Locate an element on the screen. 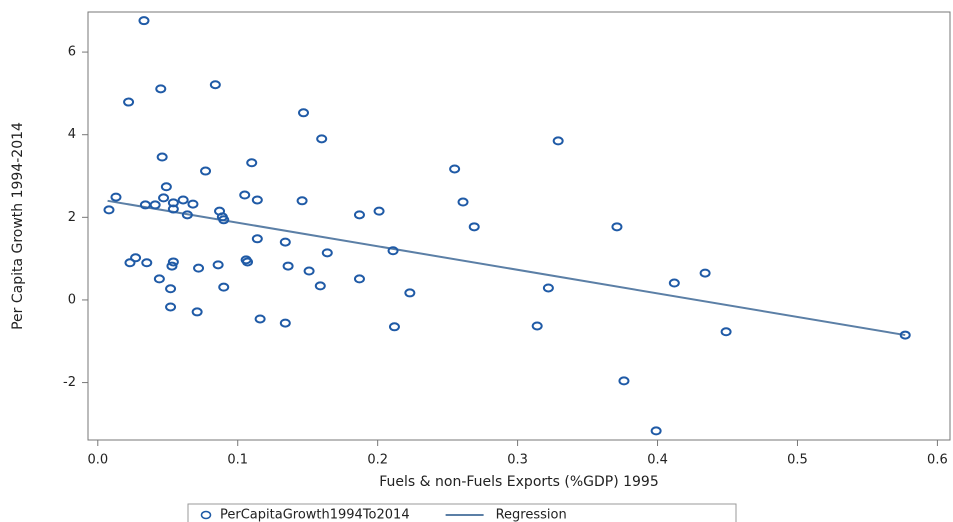 The image size is (953, 522). y-tick-label: -2 is located at coordinates (69, 382).